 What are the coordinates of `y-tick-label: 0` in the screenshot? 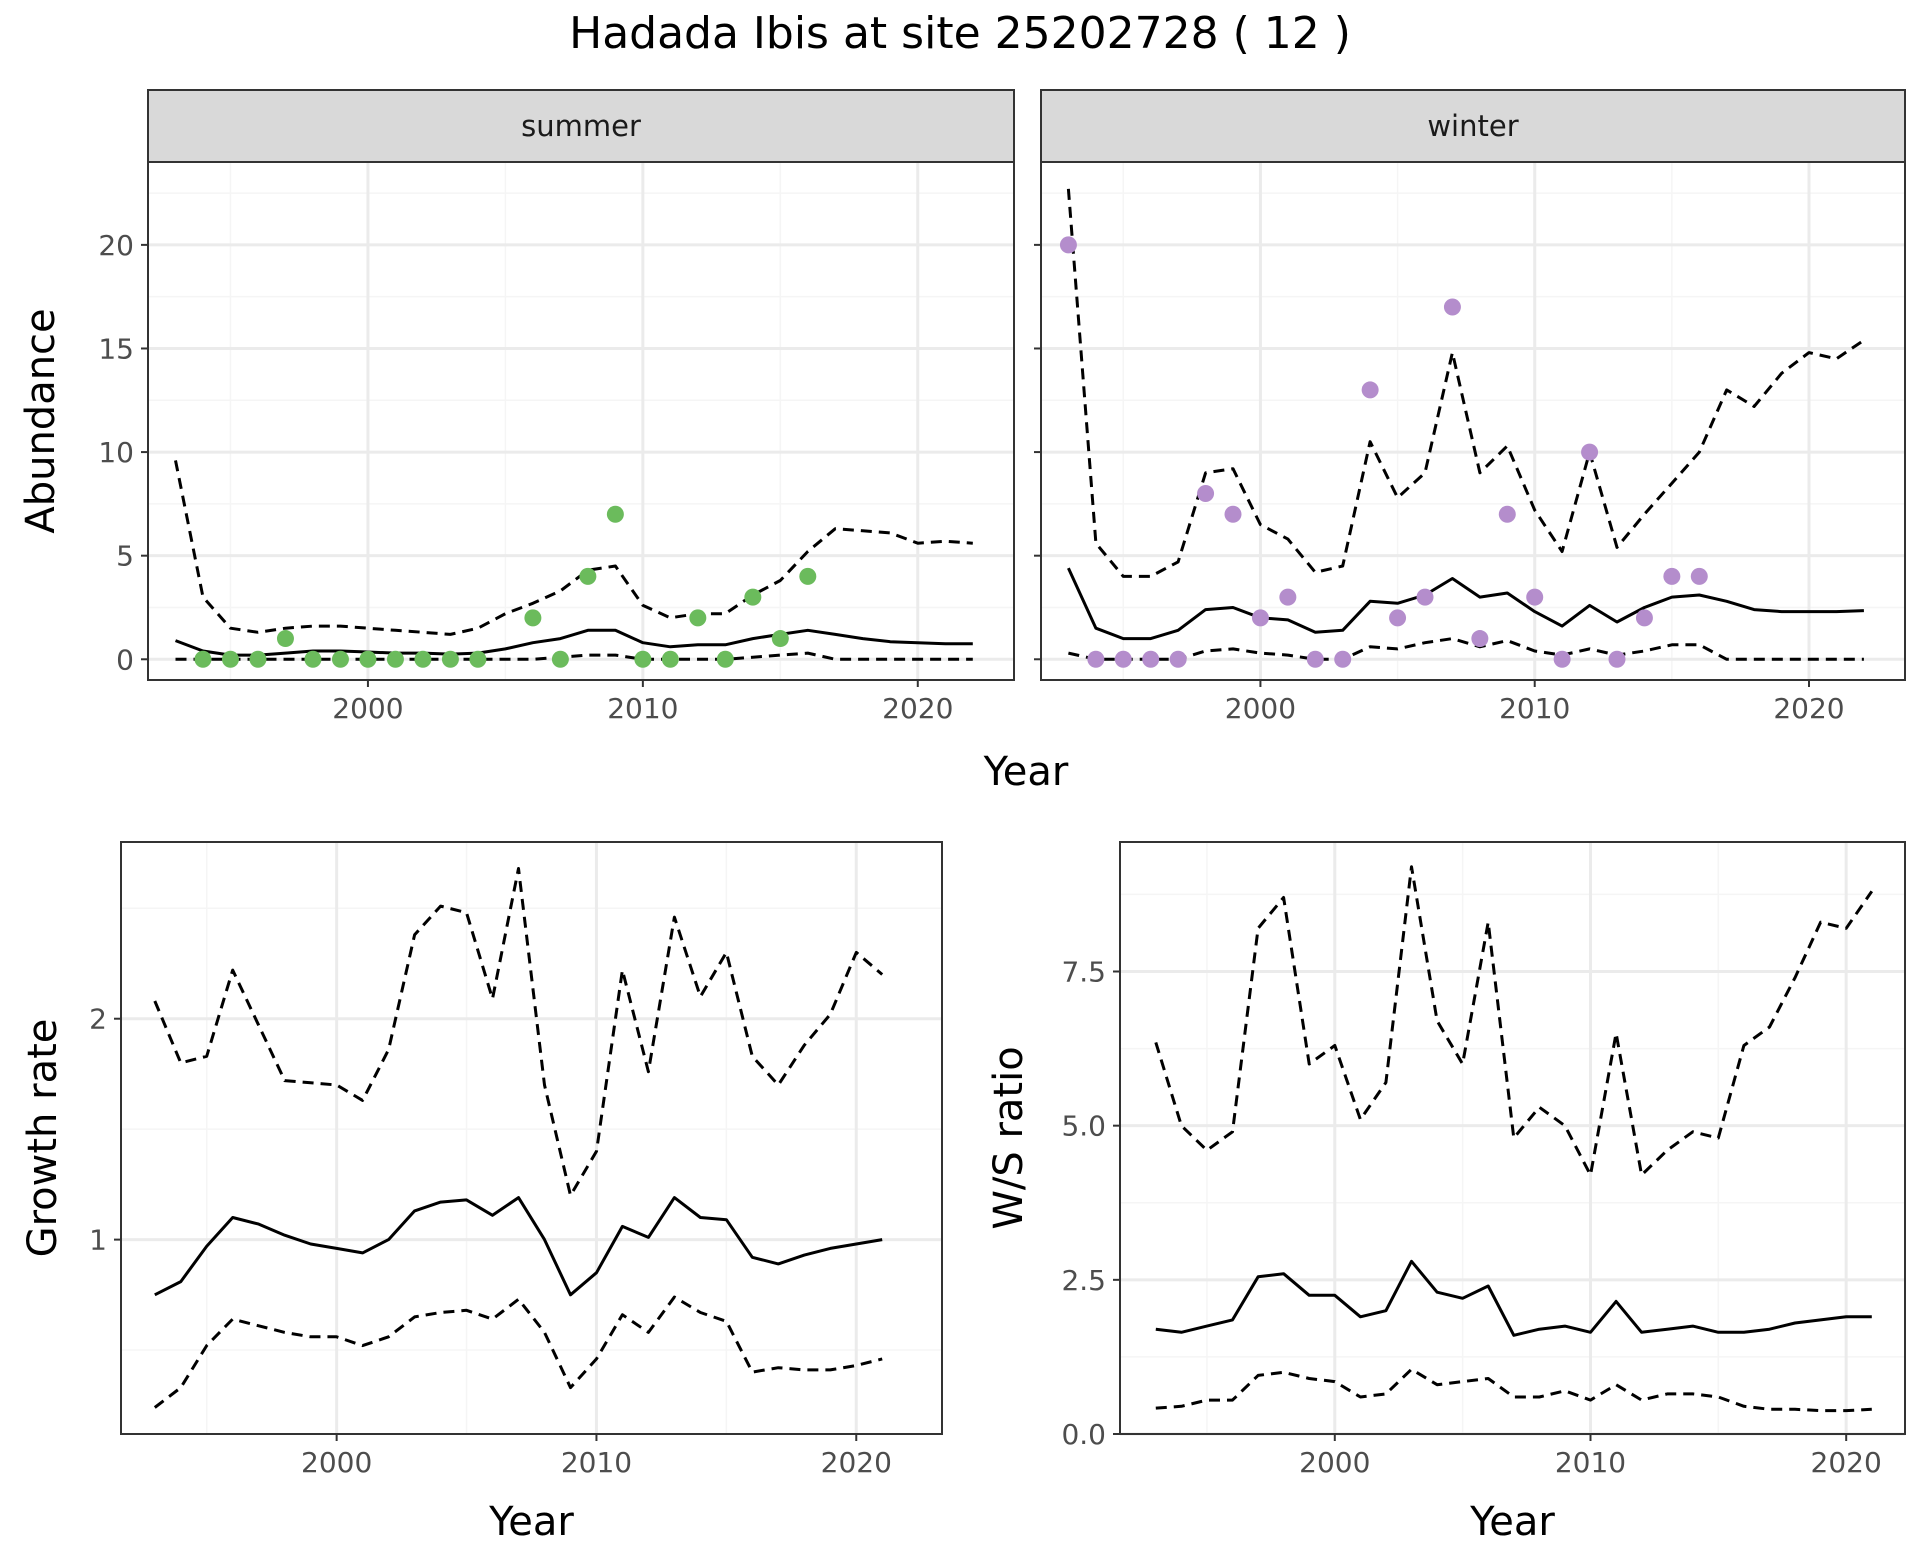 It's located at (125, 659).